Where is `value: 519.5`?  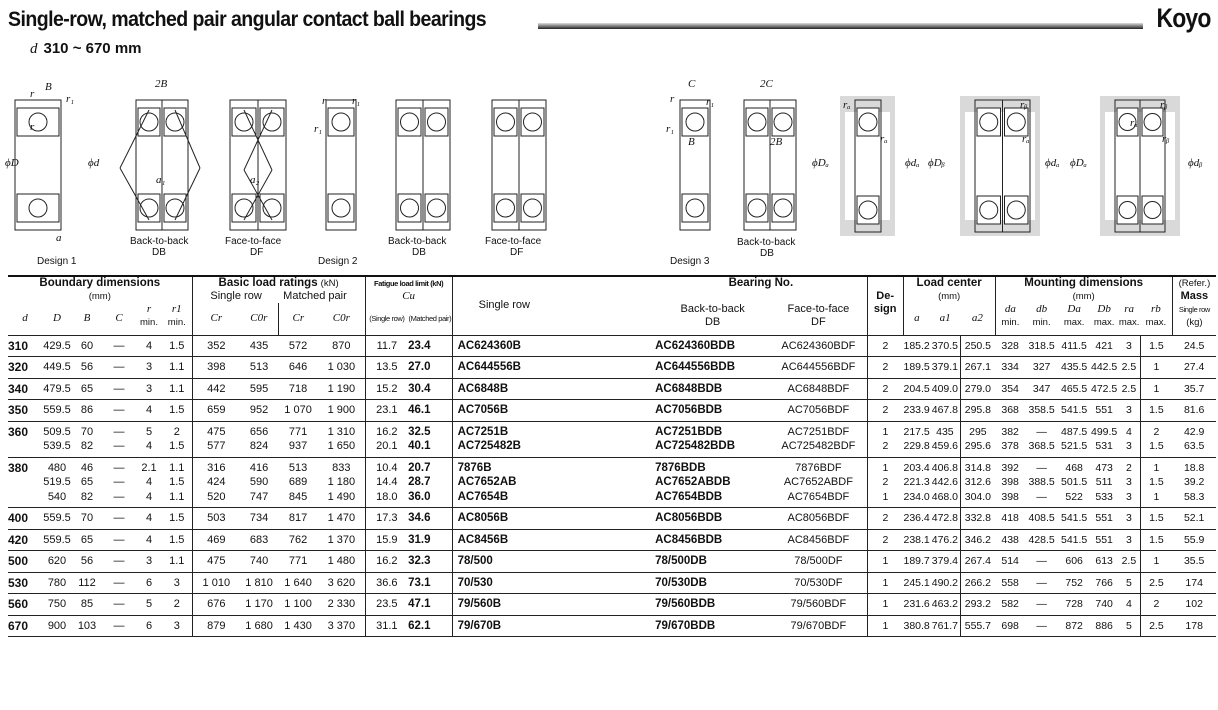 value: 519.5 is located at coordinates (57, 482).